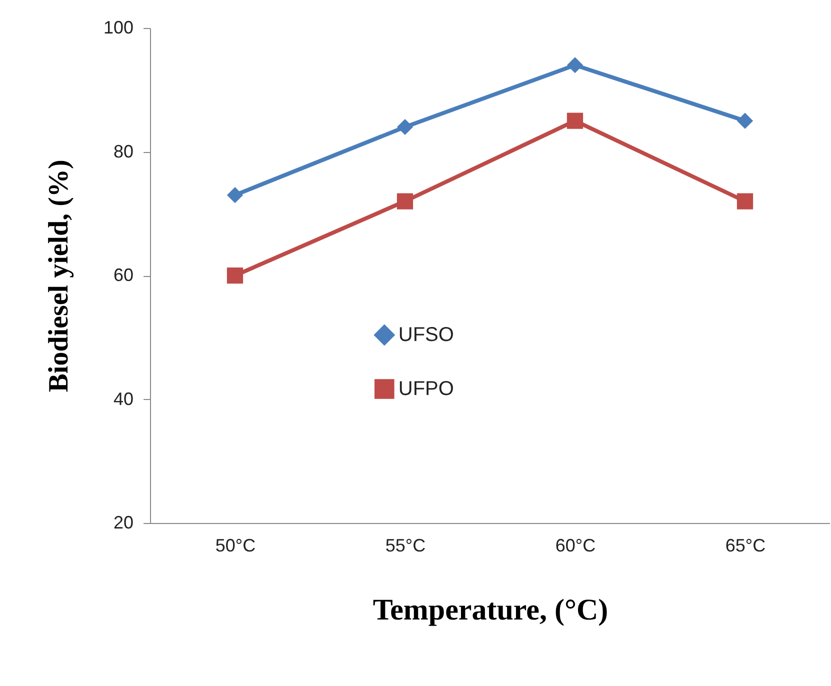 Image resolution: width=831 pixels, height=686 pixels. I want to click on x-tick-label: 65°C, so click(745, 546).